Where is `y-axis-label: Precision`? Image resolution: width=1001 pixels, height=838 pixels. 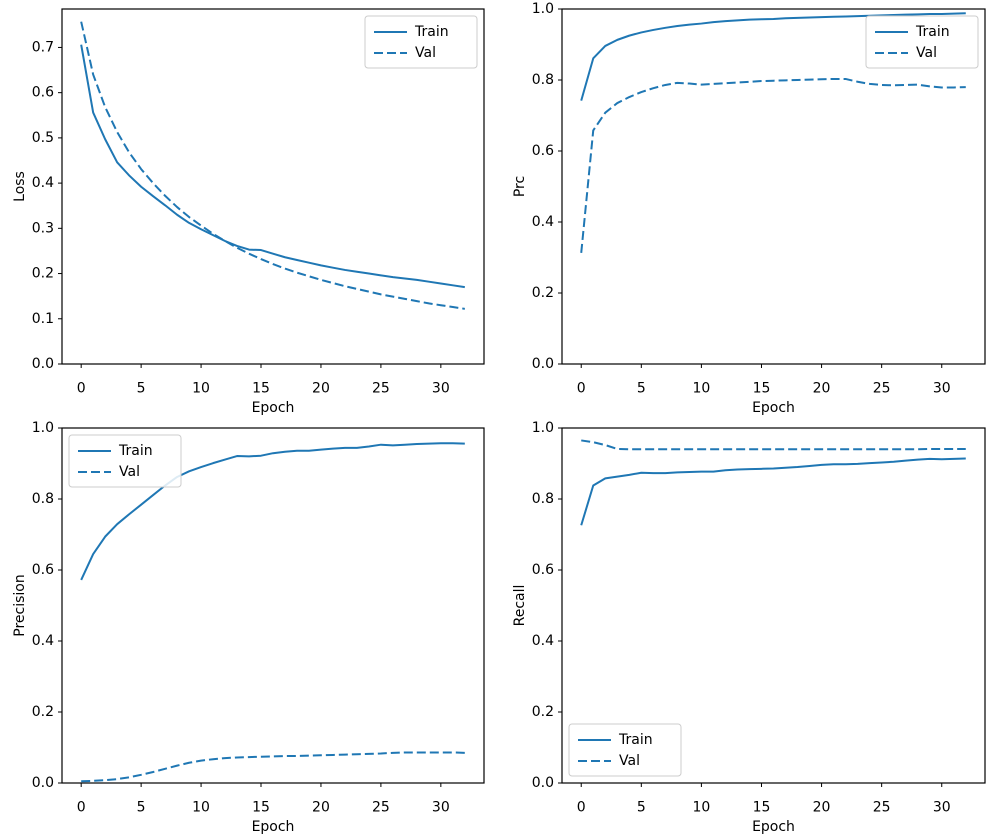 y-axis-label: Precision is located at coordinates (20, 605).